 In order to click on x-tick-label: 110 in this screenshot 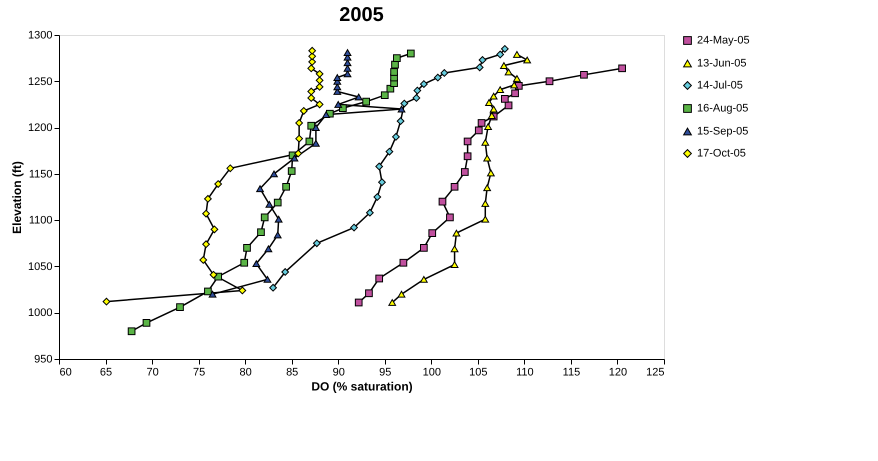, I will do `click(525, 372)`.